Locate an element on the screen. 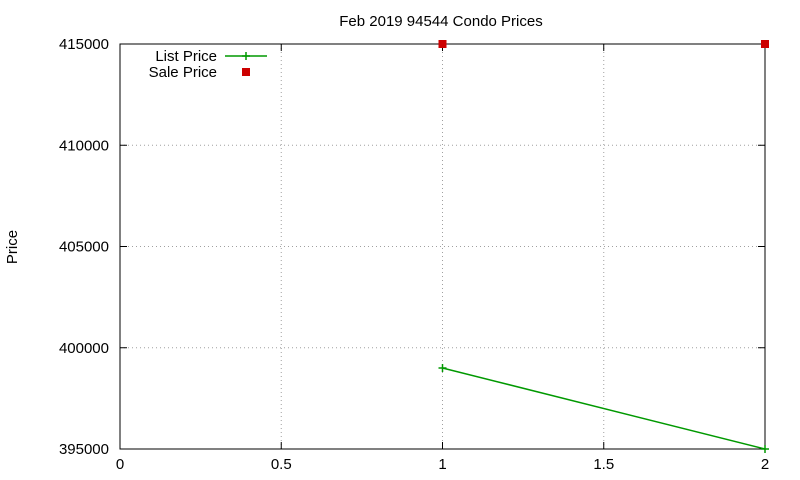  series-line-list-price is located at coordinates (604, 408).